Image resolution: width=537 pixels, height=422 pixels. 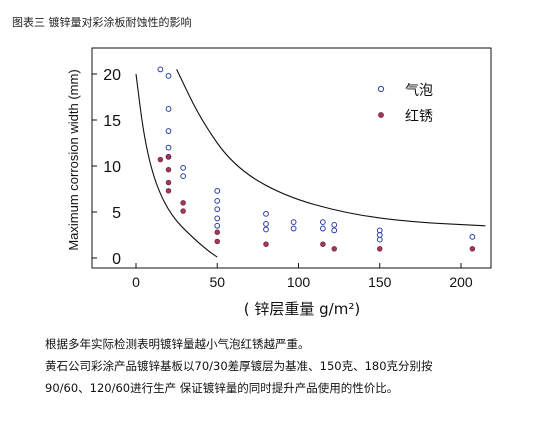 I want to click on x-tick-label: 50, so click(x=217, y=282).